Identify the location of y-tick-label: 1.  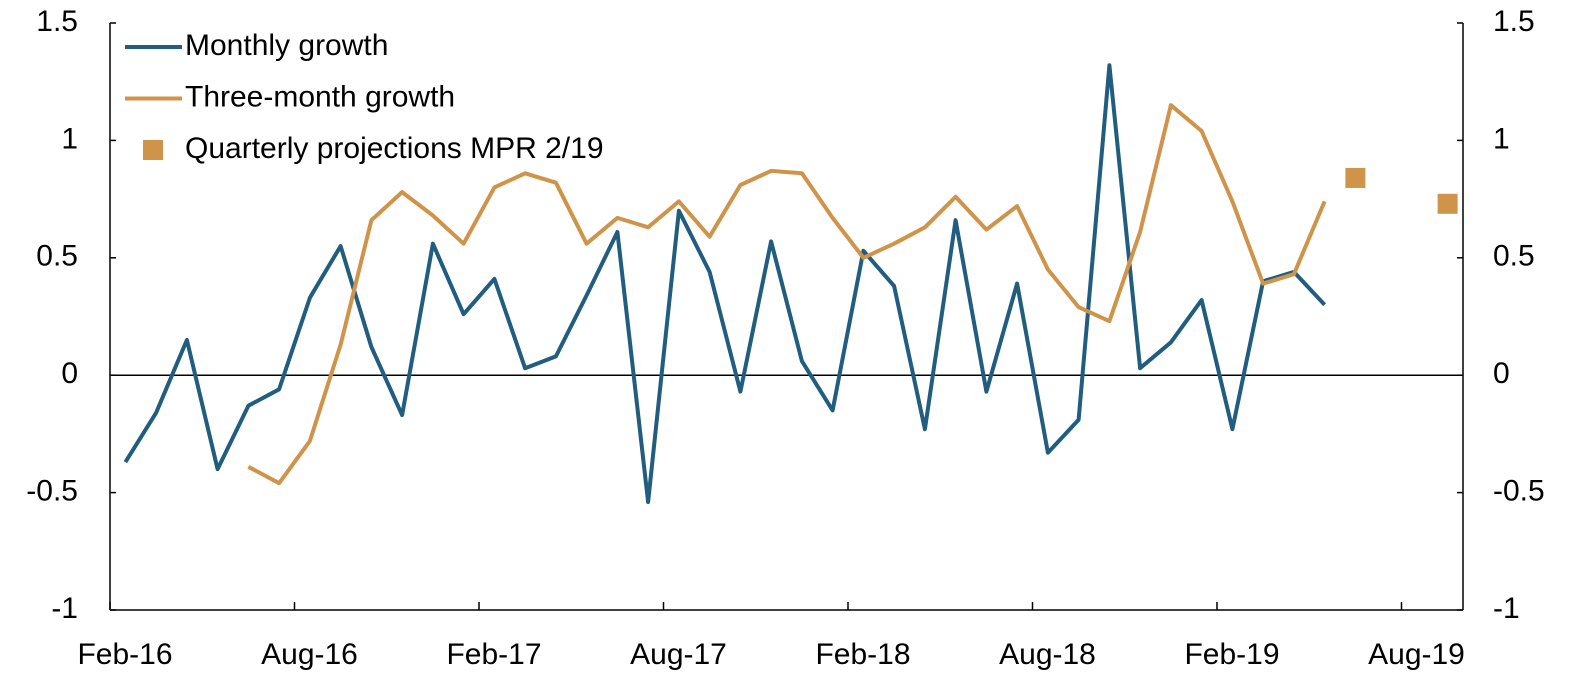
(69, 138).